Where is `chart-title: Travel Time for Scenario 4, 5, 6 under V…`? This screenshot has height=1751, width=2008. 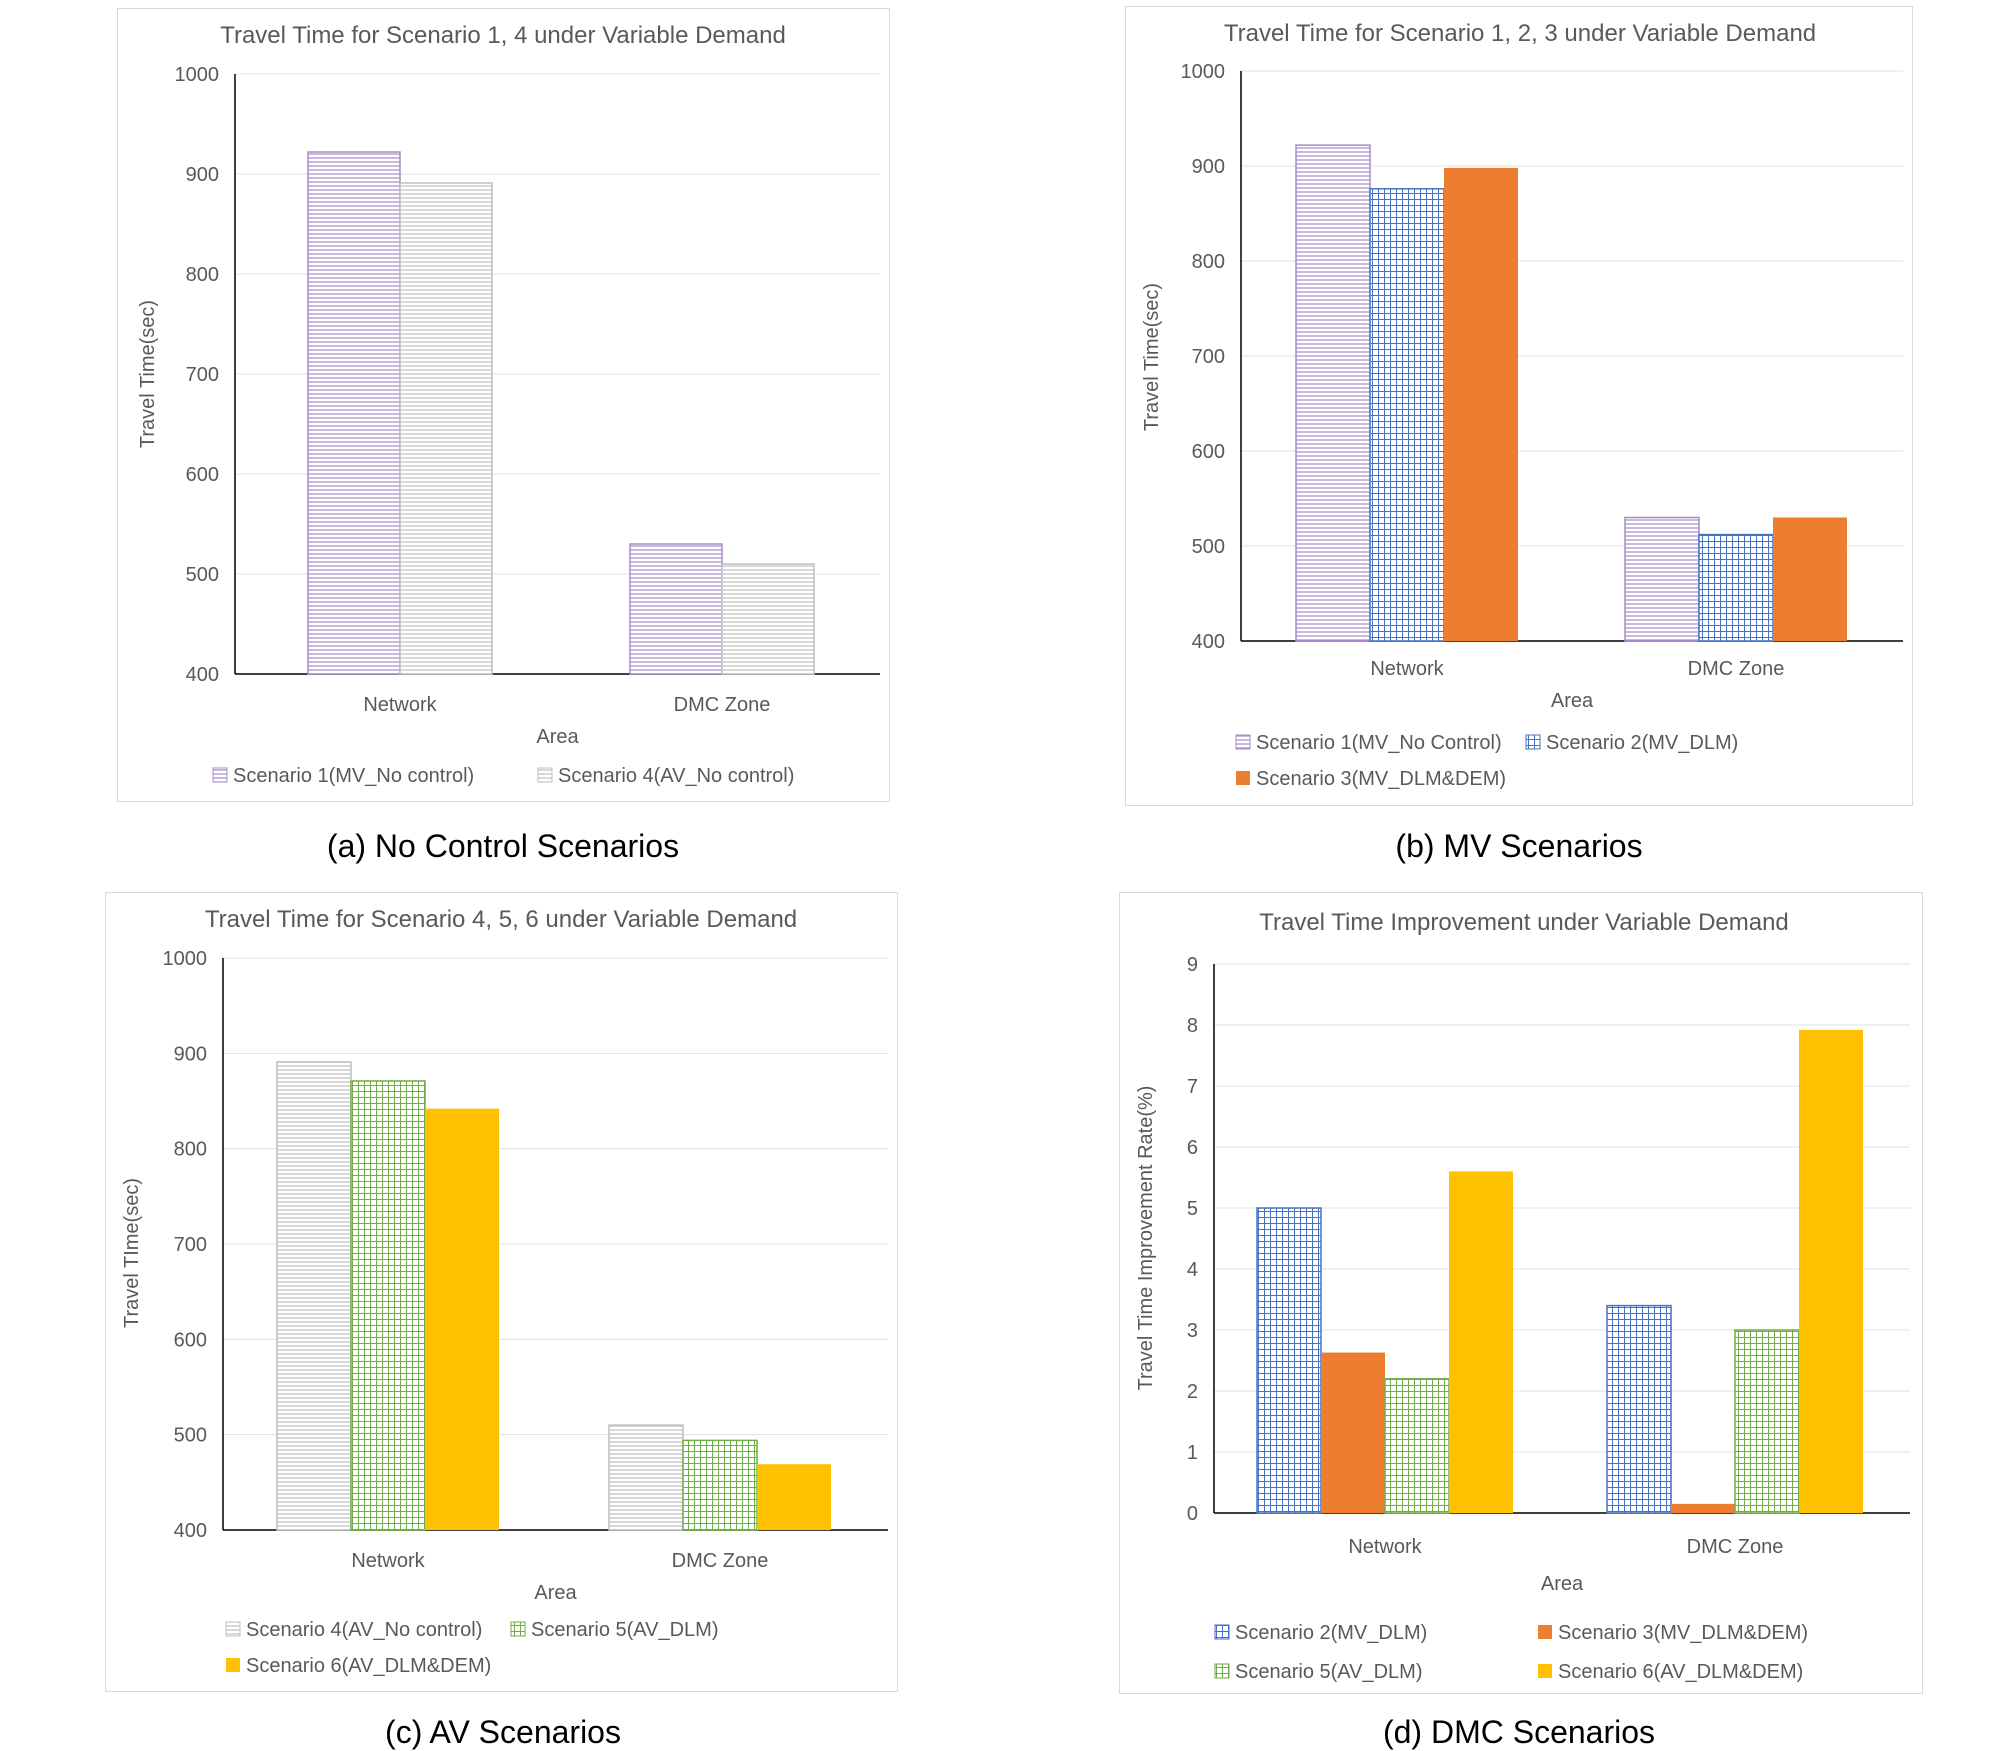
chart-title: Travel Time for Scenario 4, 5, 6 under V… is located at coordinates (501, 919).